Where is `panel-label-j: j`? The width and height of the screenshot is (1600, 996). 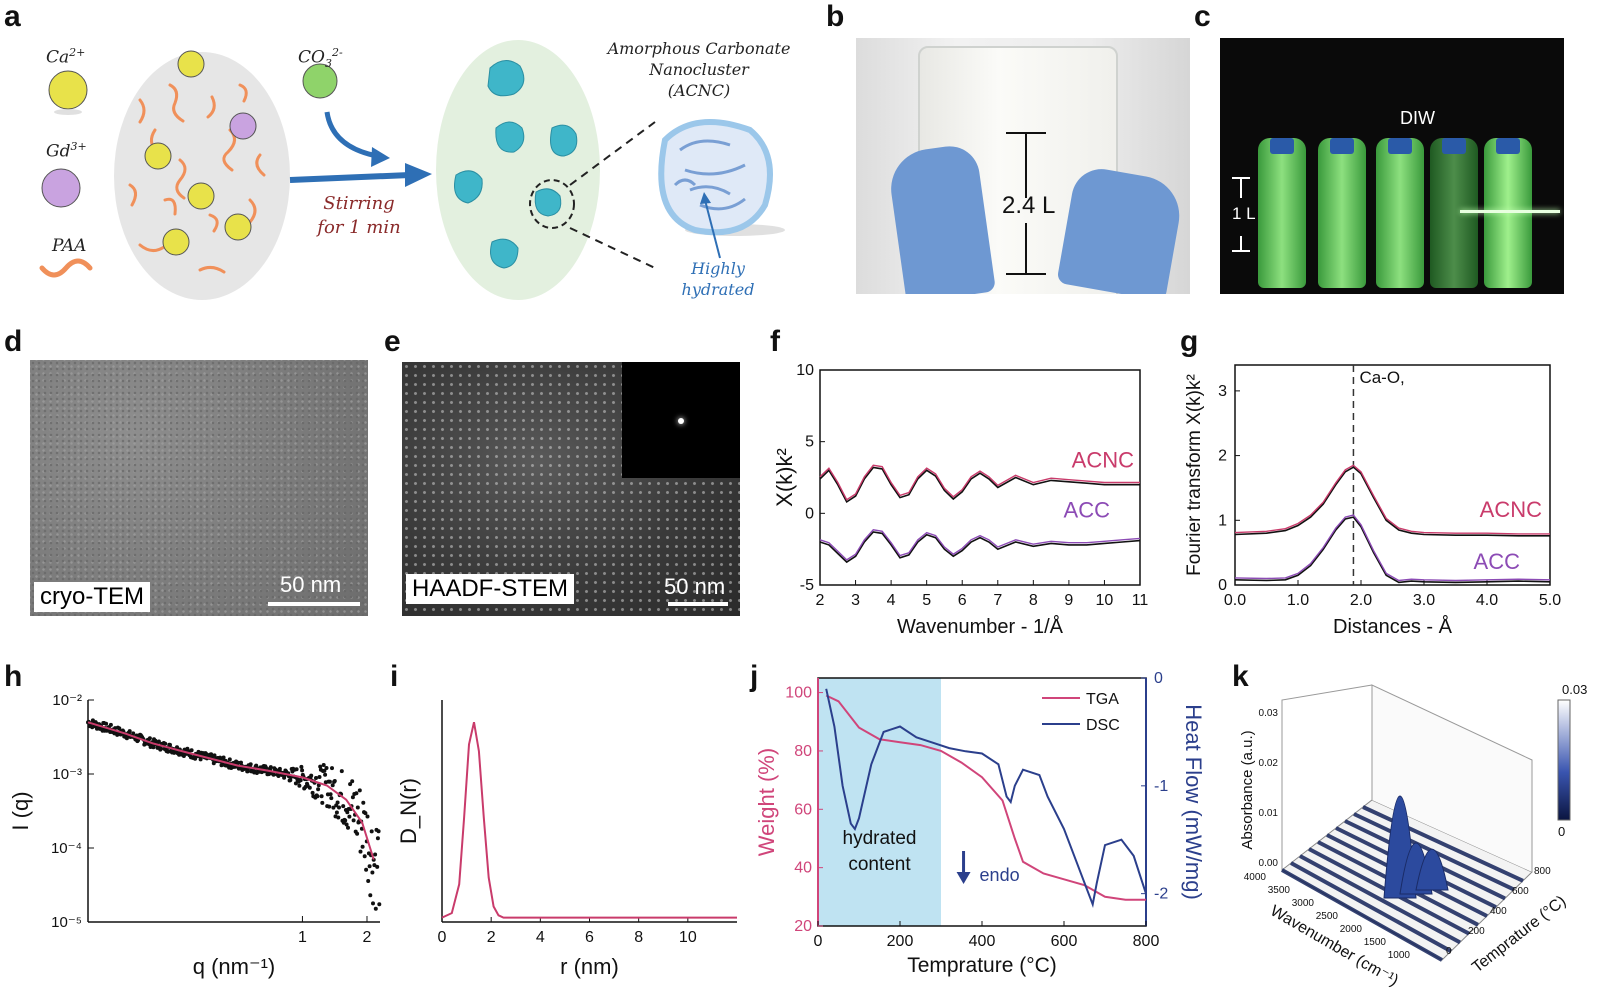 panel-label-j: j is located at coordinates (754, 676).